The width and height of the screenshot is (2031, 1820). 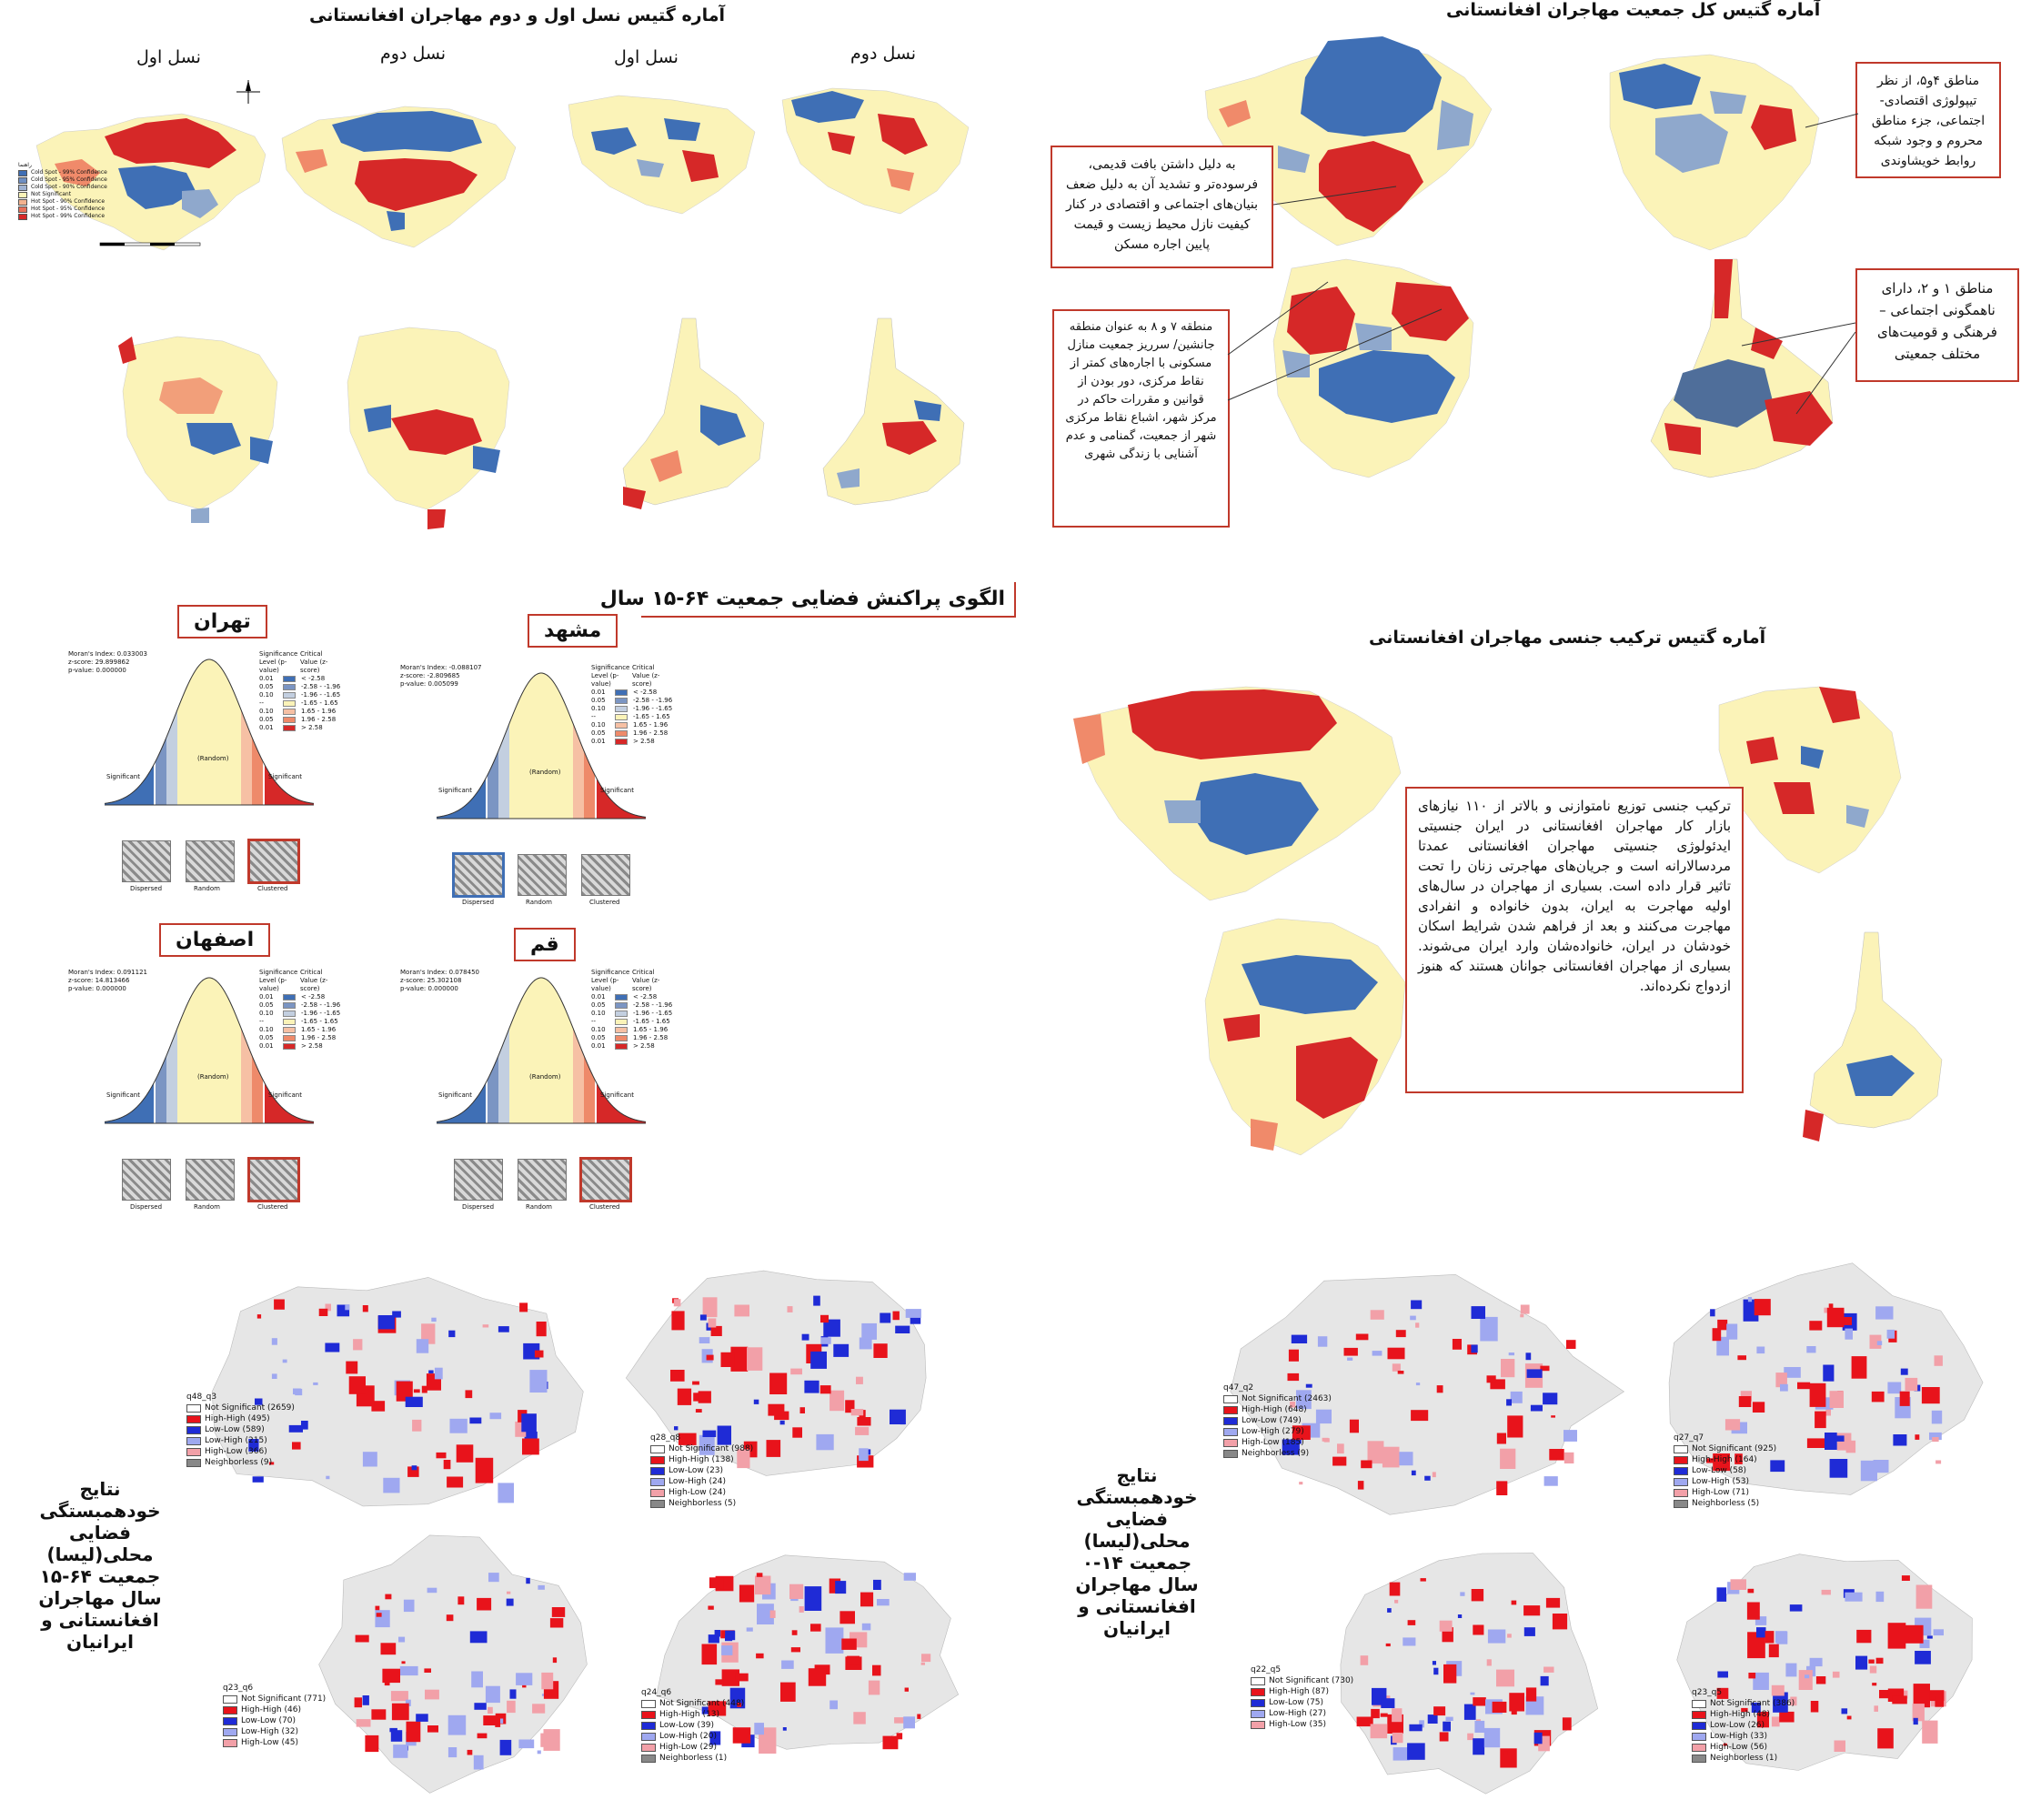 I want to click on lisa-legend-title: q24_q6, so click(x=656, y=1692).